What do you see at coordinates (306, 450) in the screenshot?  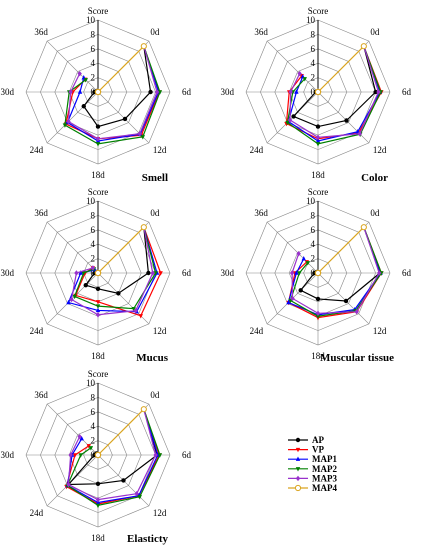 I see `legend-item-vp: VP` at bounding box center [306, 450].